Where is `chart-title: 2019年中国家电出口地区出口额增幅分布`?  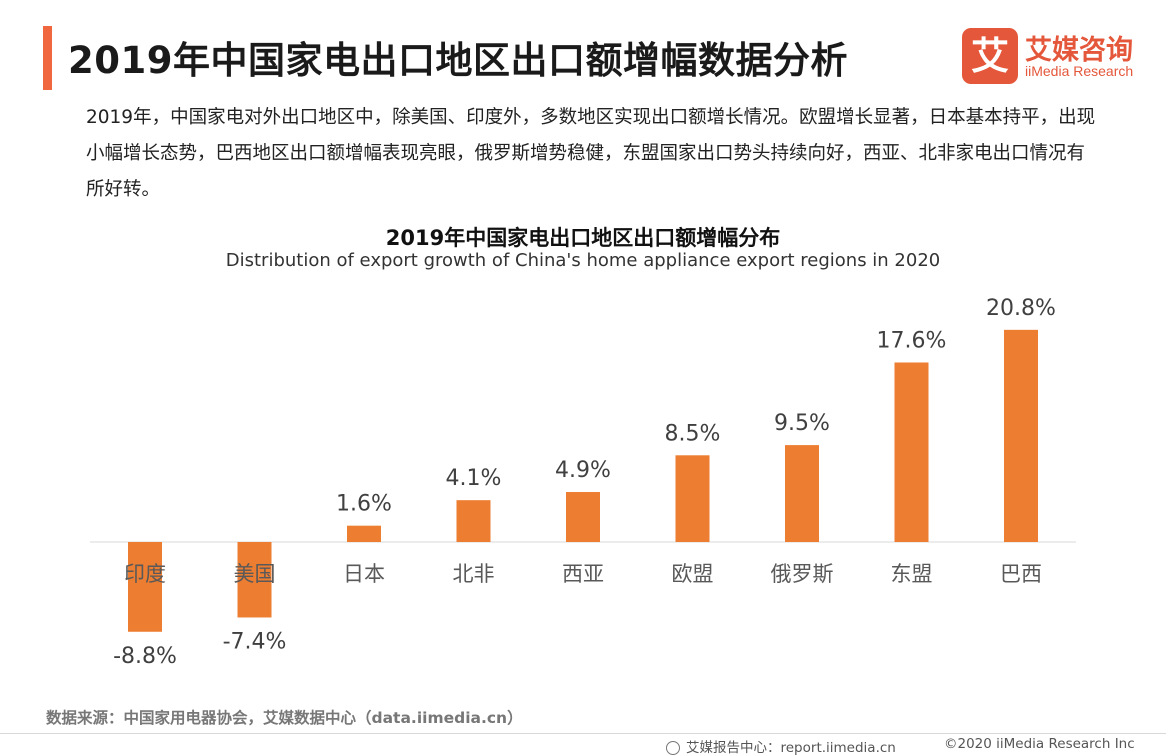 chart-title: 2019年中国家电出口地区出口额增幅分布 is located at coordinates (583, 238).